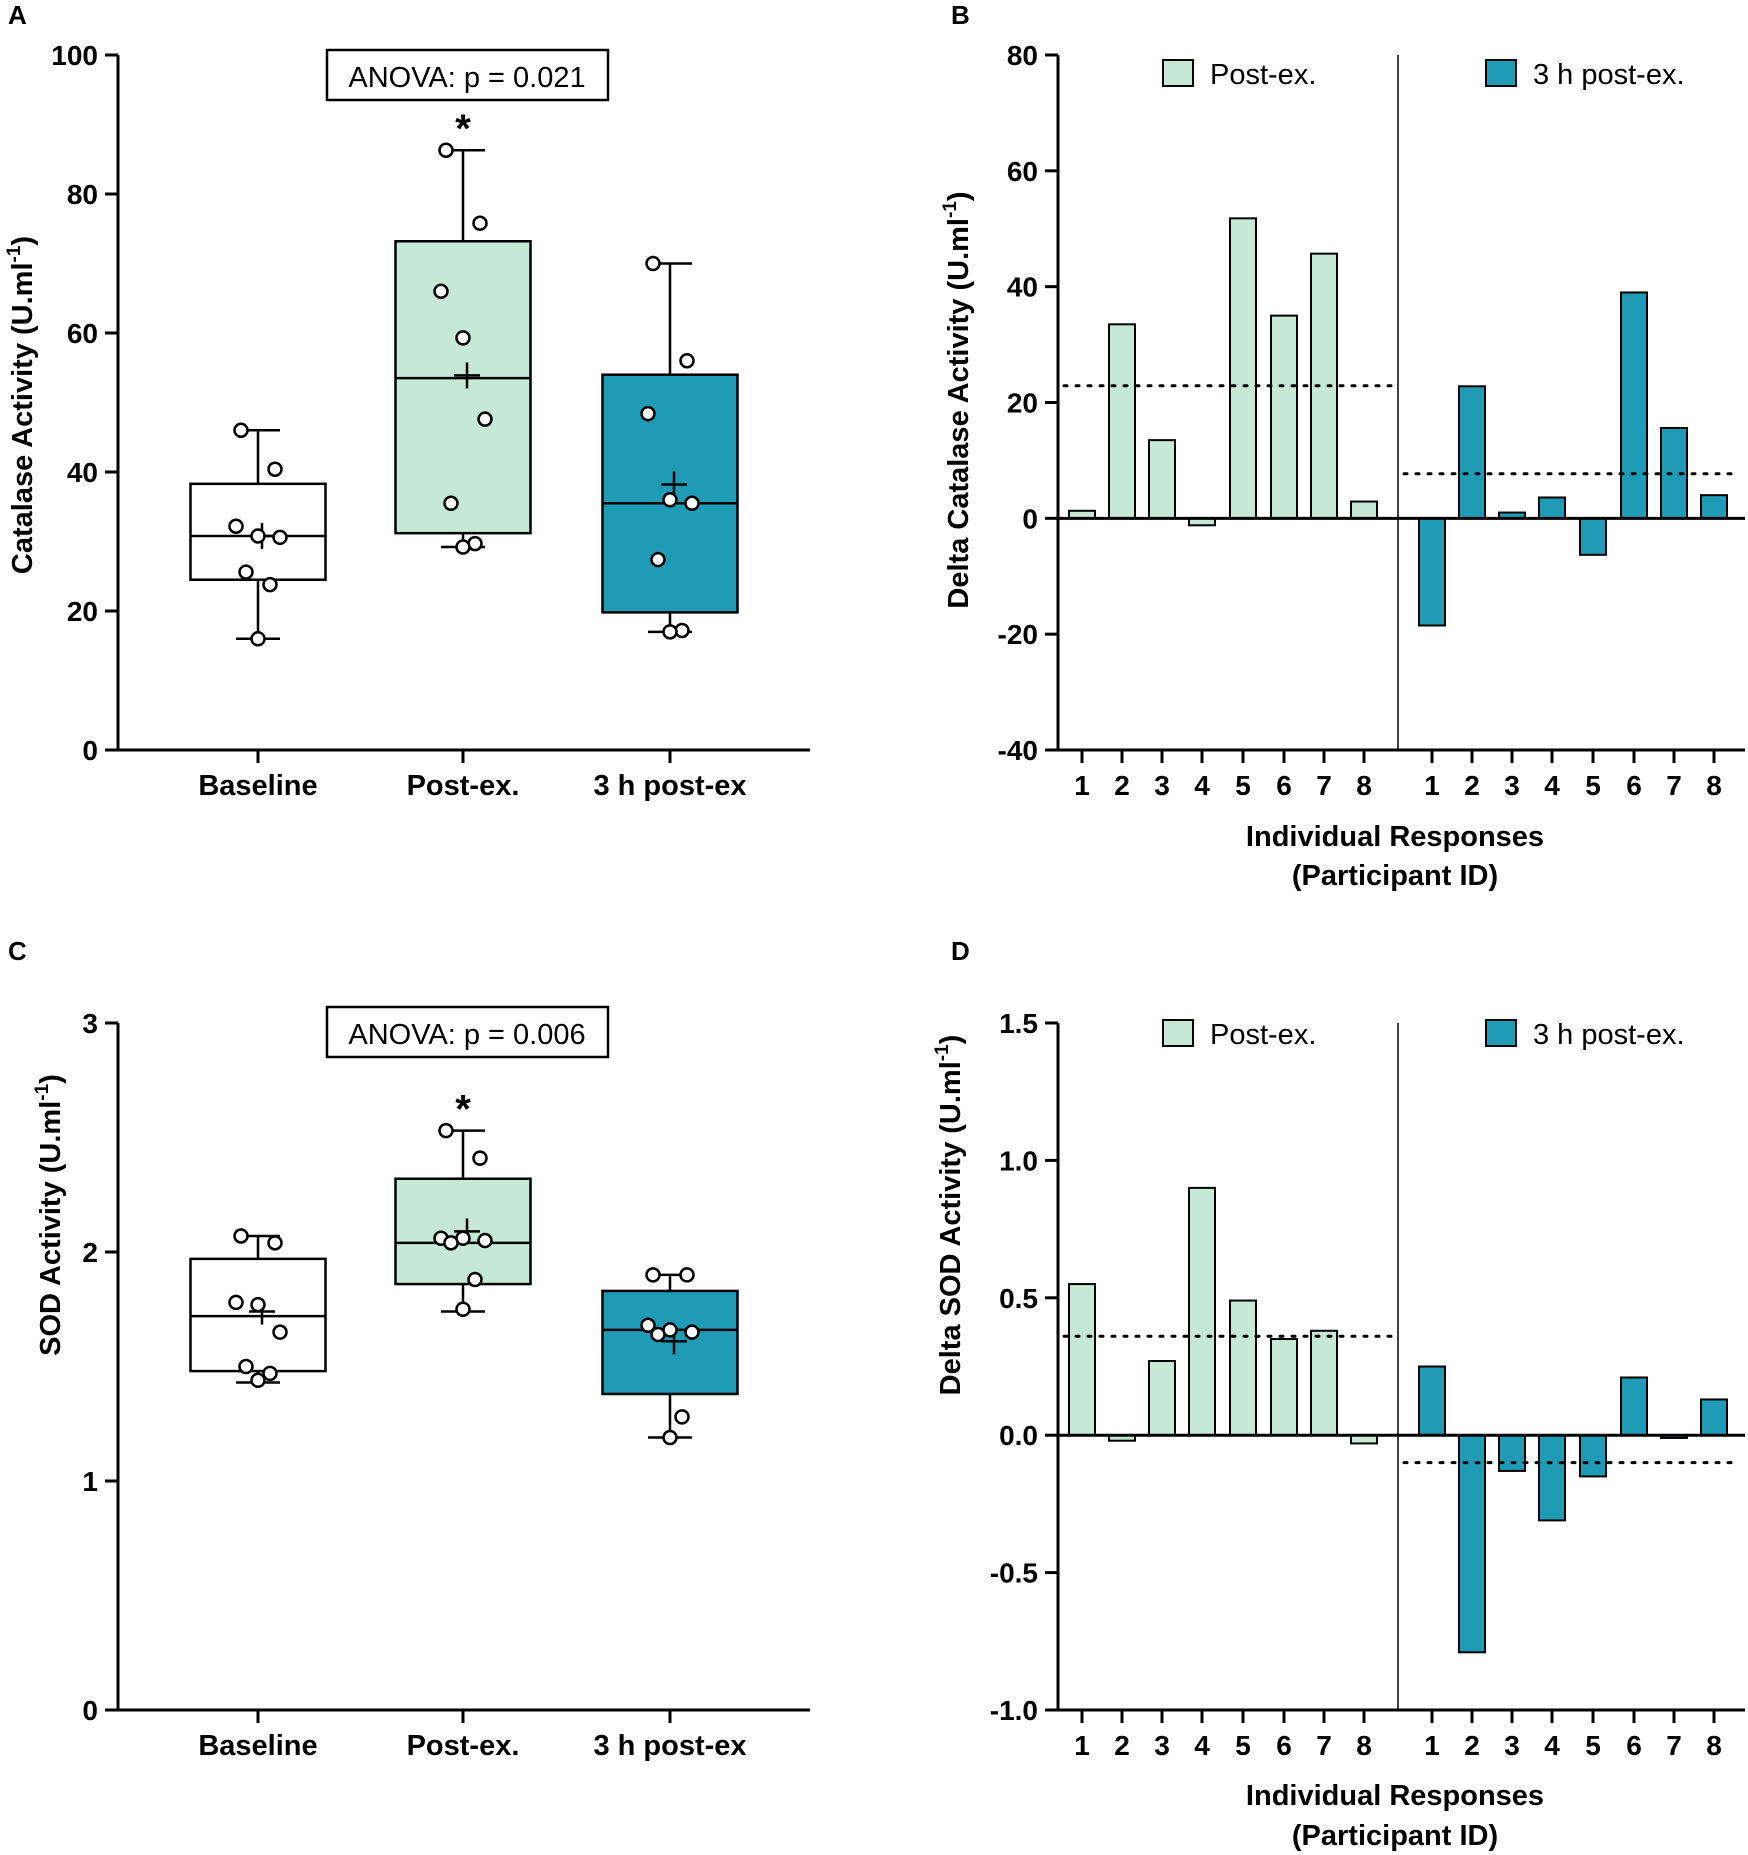  I want to click on category-label-A: Baseline, so click(257, 786).